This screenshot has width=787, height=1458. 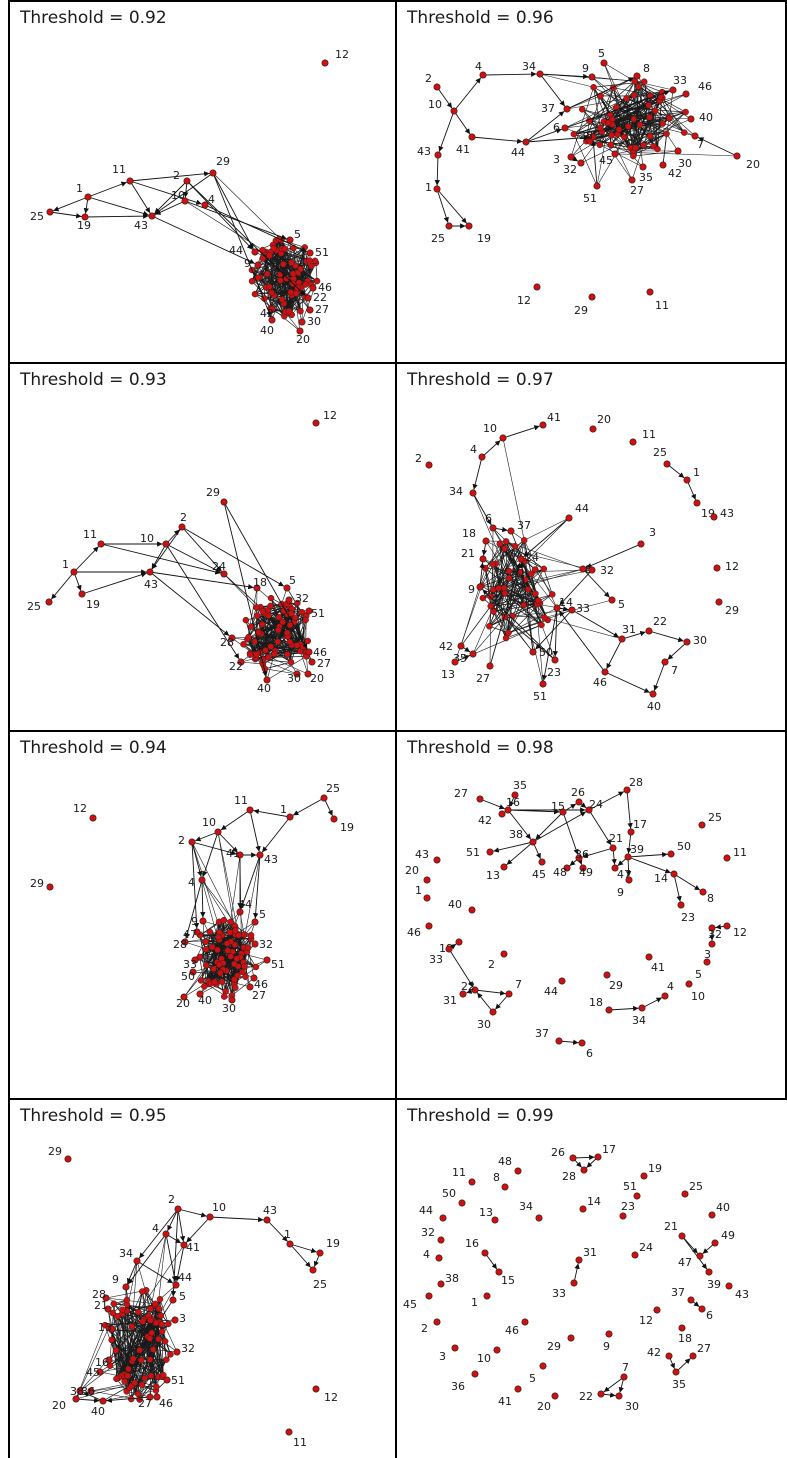 What do you see at coordinates (182, 1296) in the screenshot?
I see `node-label: 5` at bounding box center [182, 1296].